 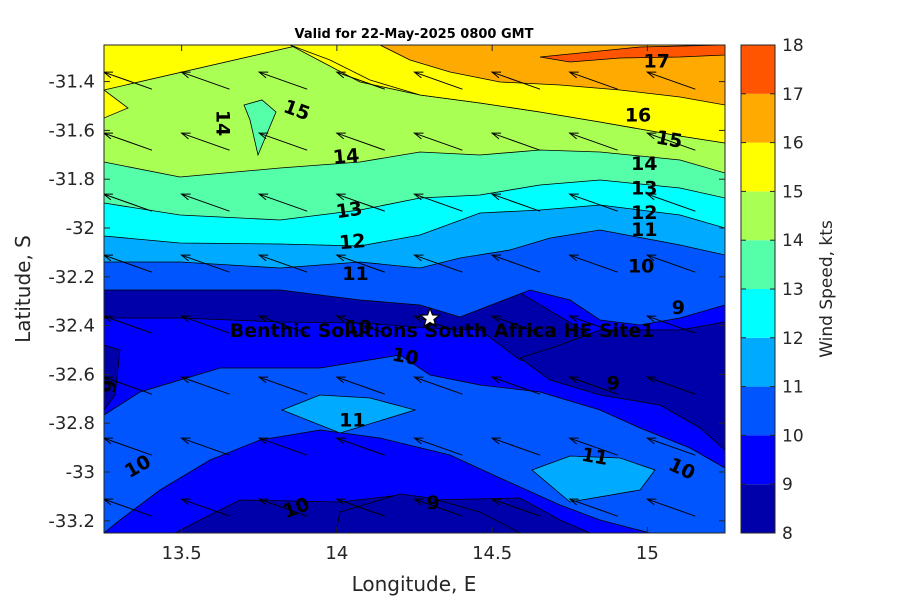 I want to click on contour-label: 15, so click(x=669, y=140).